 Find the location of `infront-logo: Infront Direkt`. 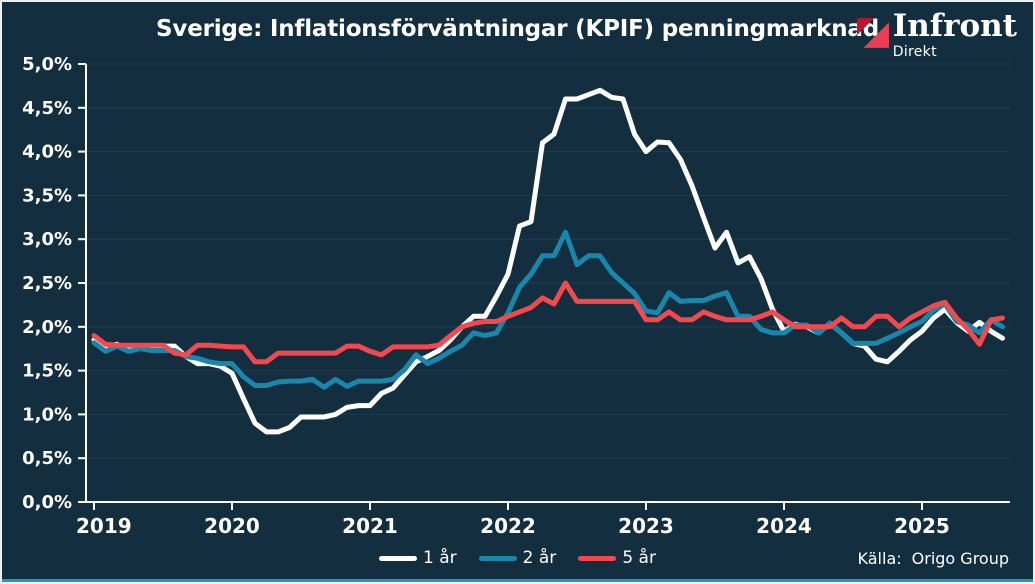

infront-logo: Infront Direkt is located at coordinates (936, 34).